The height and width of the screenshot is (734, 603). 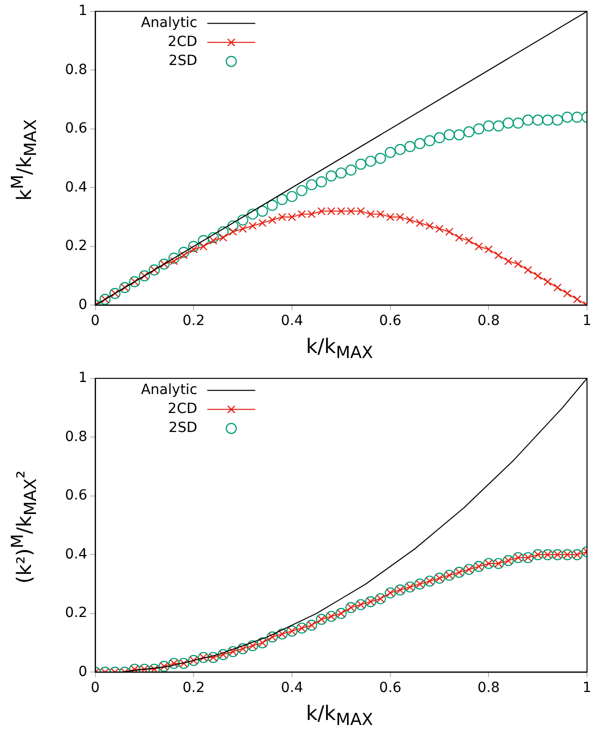 I want to click on legend-label: 2CD, so click(x=183, y=42).